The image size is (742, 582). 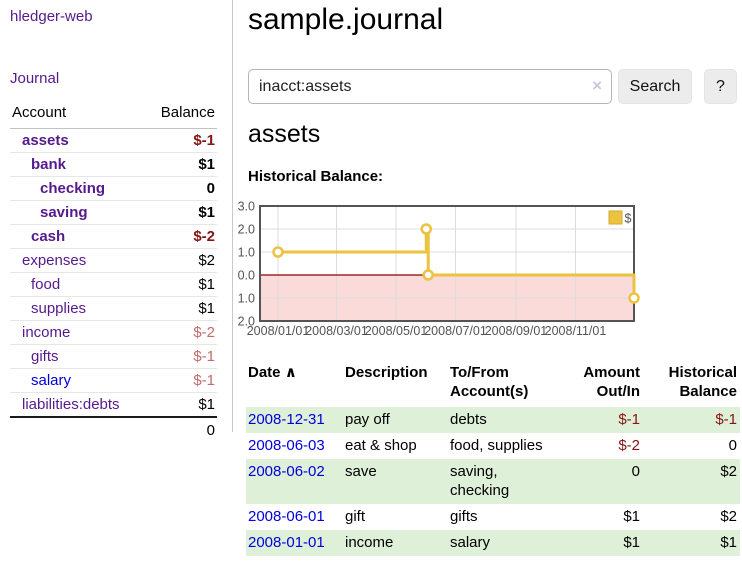 What do you see at coordinates (46, 332) in the screenshot?
I see `account-link: income` at bounding box center [46, 332].